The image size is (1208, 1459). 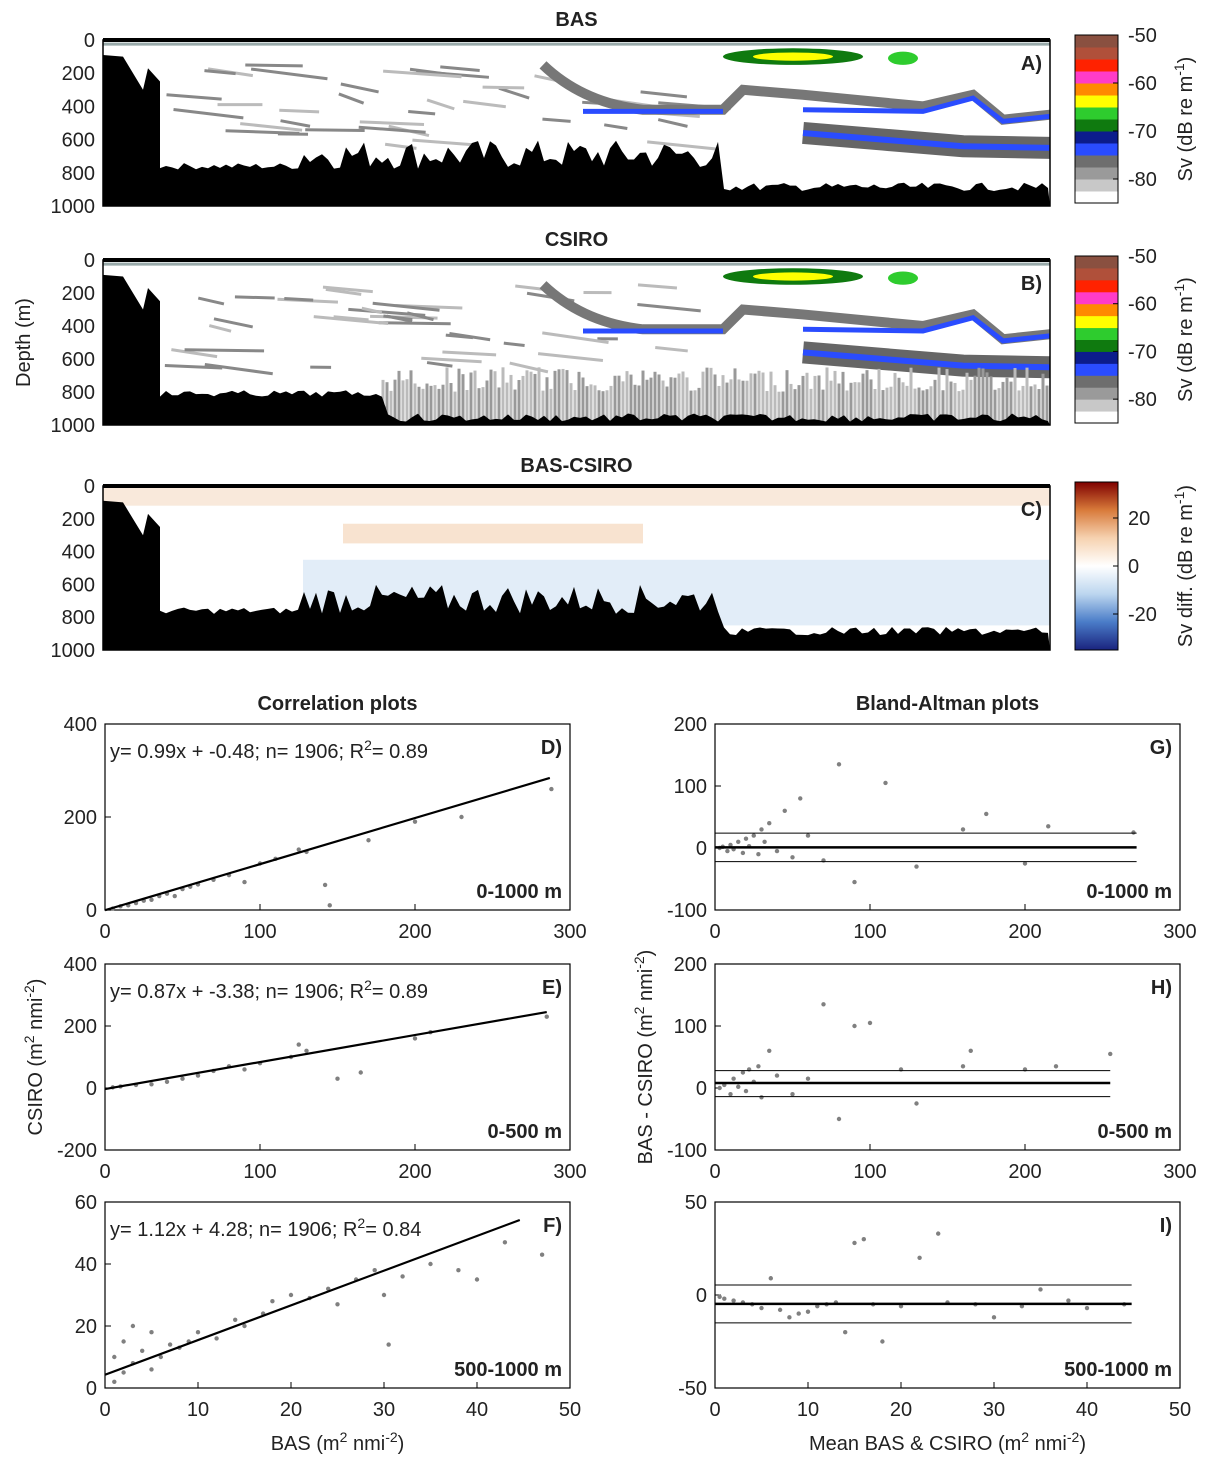 I want to click on equation-part: 2, so click(x=361, y=1223).